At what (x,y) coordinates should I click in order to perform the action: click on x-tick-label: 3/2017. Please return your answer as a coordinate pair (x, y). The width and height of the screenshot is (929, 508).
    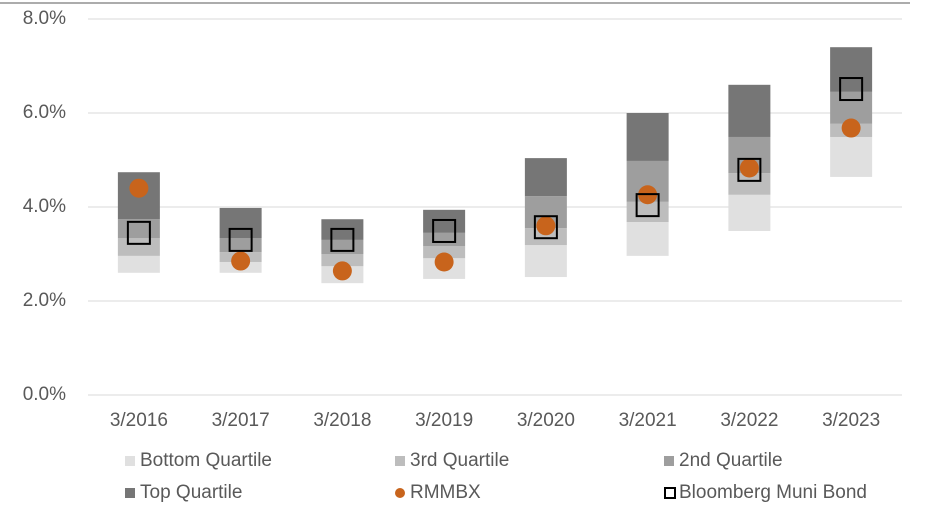
    Looking at the image, I should click on (241, 420).